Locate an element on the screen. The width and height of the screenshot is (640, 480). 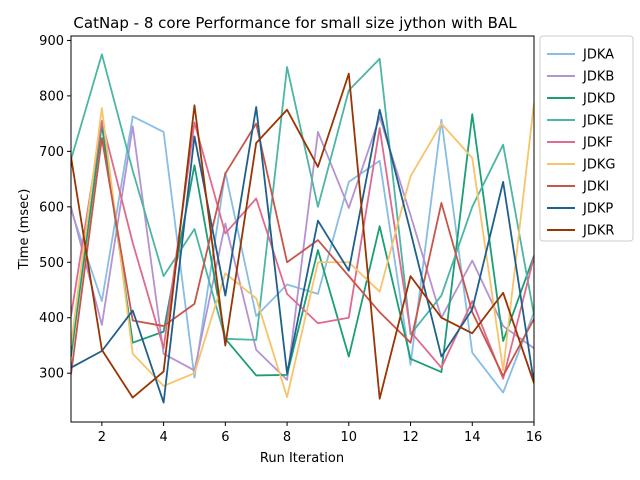
x-tick-label: 10 is located at coordinates (349, 437).